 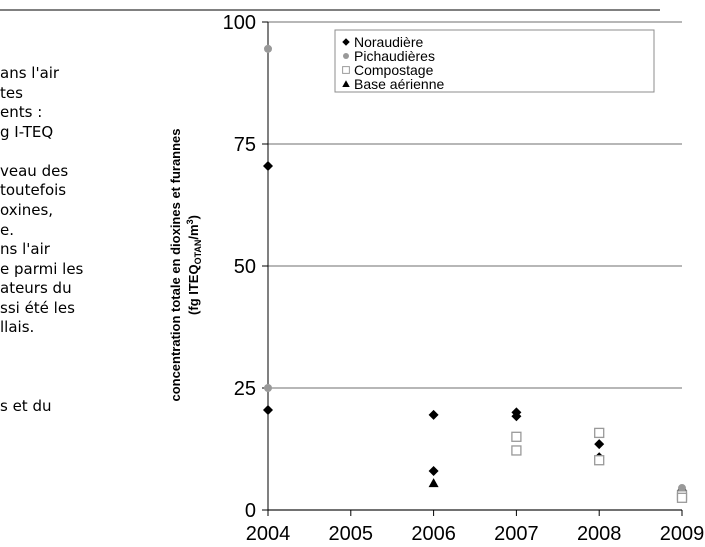 What do you see at coordinates (193, 289) in the screenshot?
I see `y-label-part: (fg ITEQ` at bounding box center [193, 289].